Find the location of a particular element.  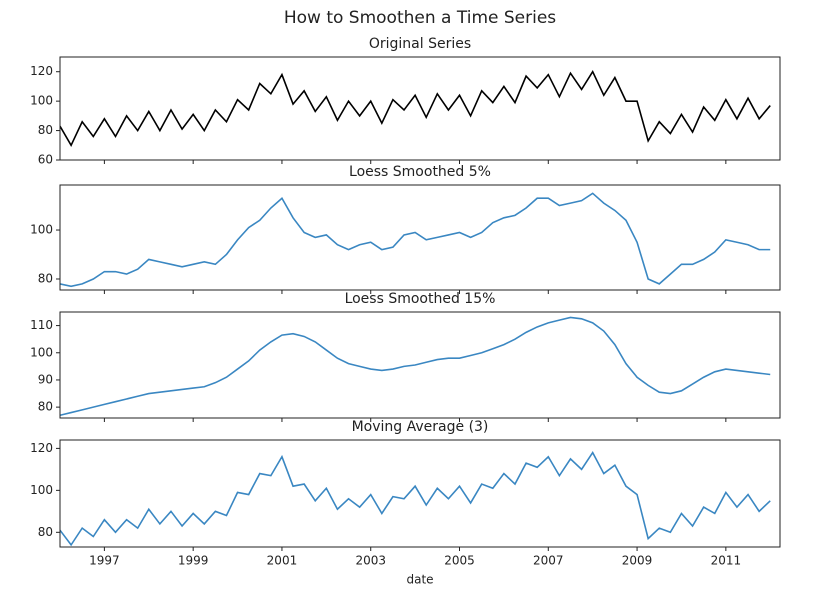

x-tick-label: 2003 is located at coordinates (370, 561).